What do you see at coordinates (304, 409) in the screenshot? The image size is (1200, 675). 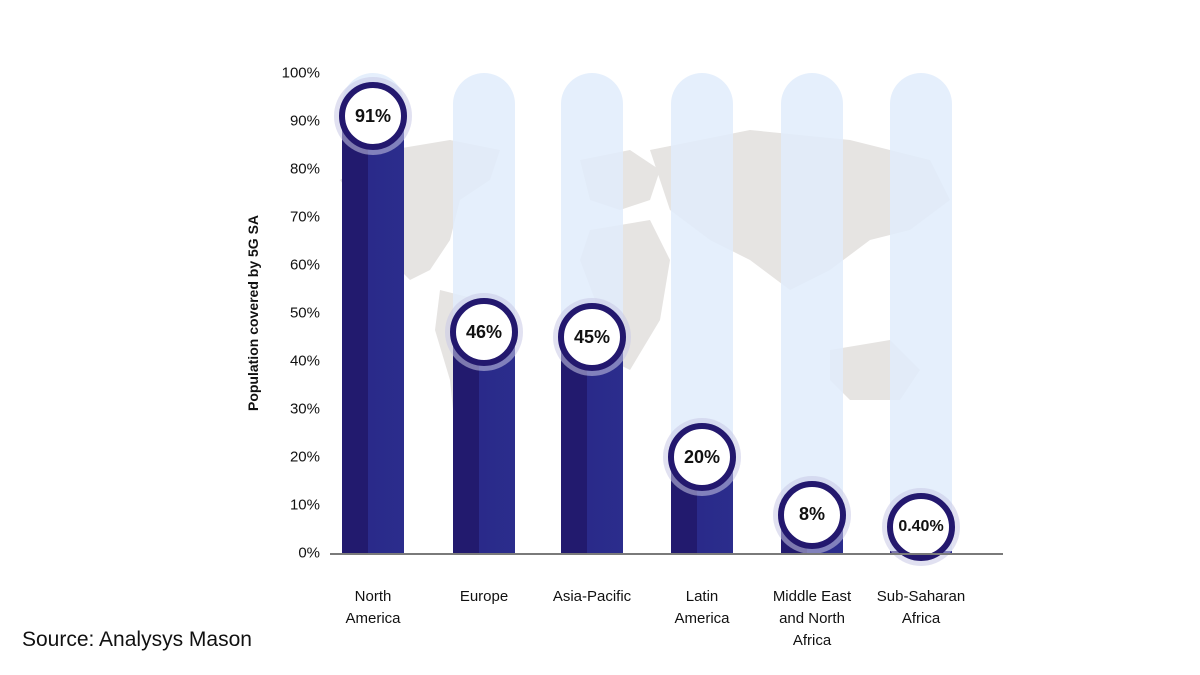 I see `y-tick: 30%` at bounding box center [304, 409].